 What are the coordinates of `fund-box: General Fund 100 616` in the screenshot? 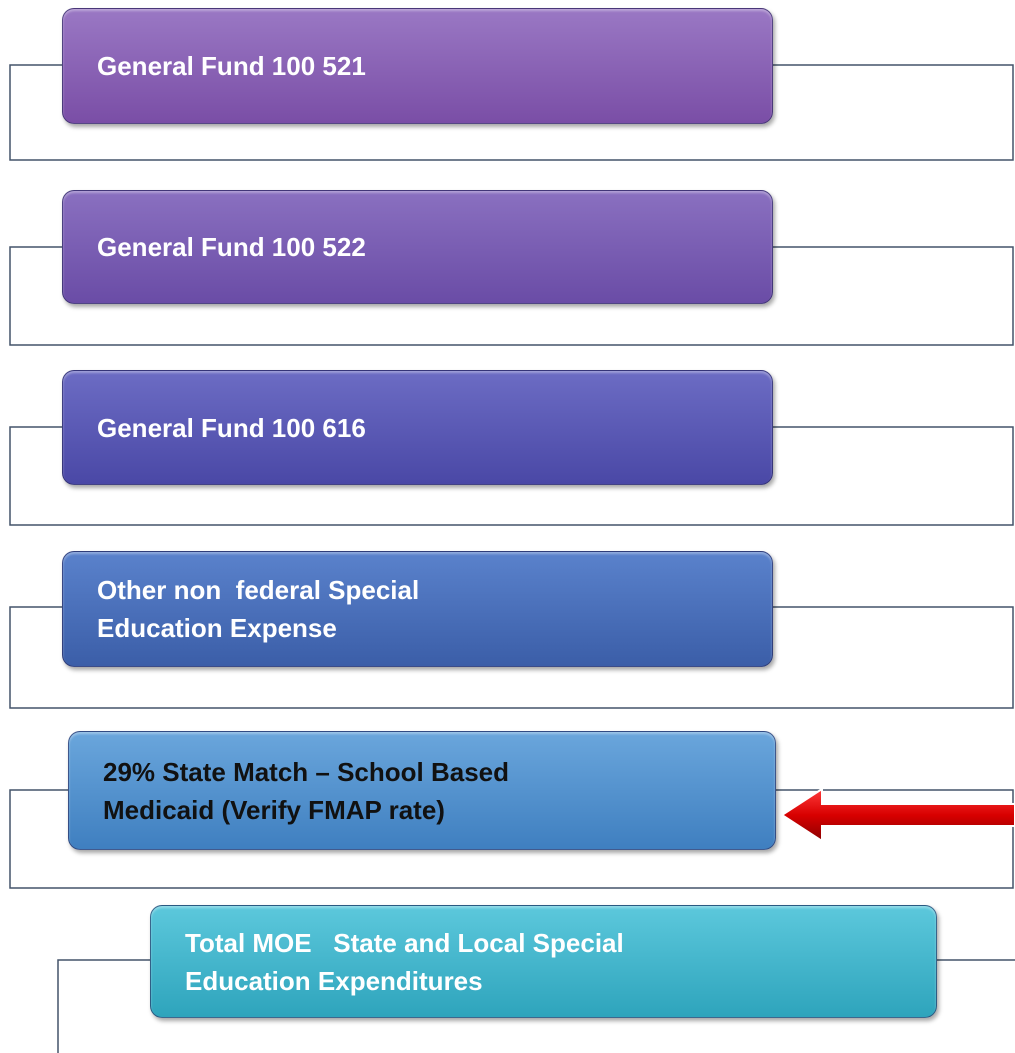 It's located at (417, 427).